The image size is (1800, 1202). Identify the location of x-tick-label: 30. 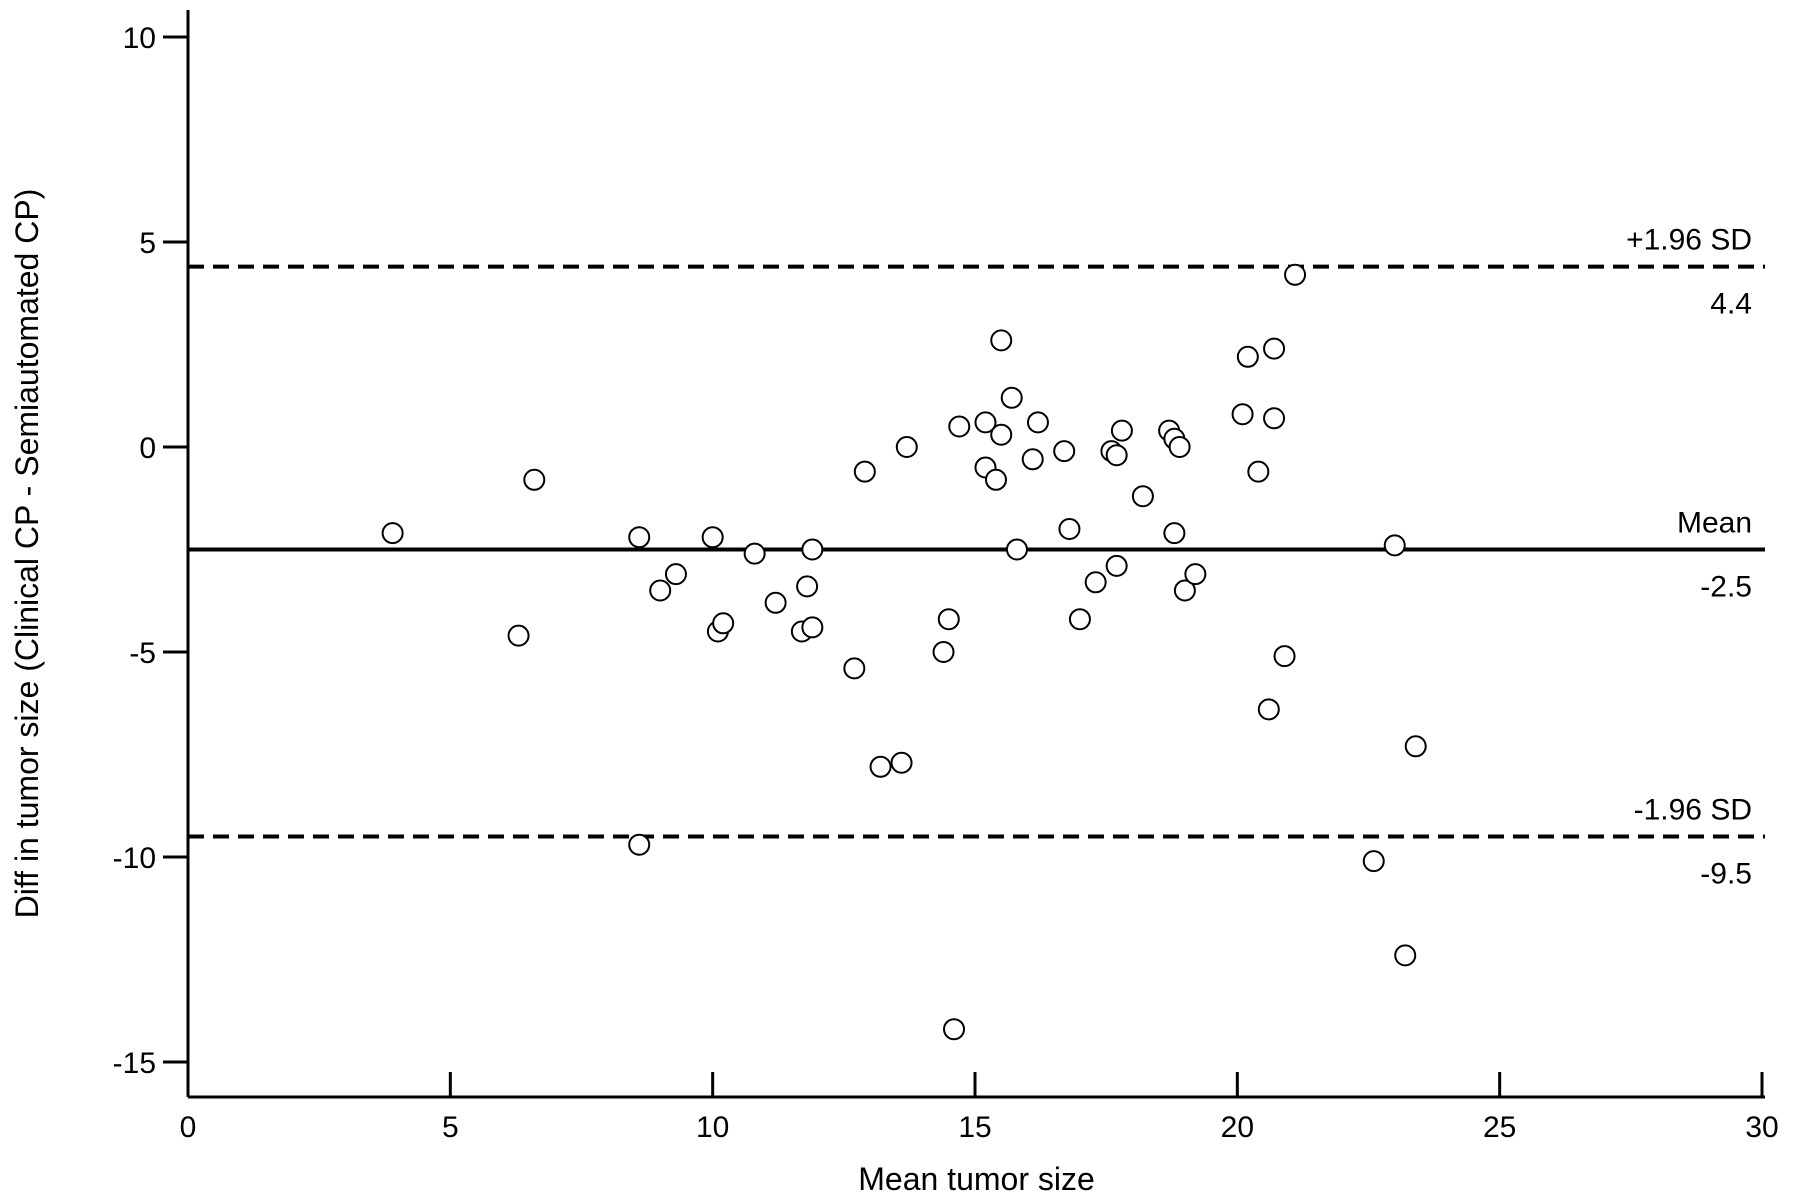
(1761, 1127).